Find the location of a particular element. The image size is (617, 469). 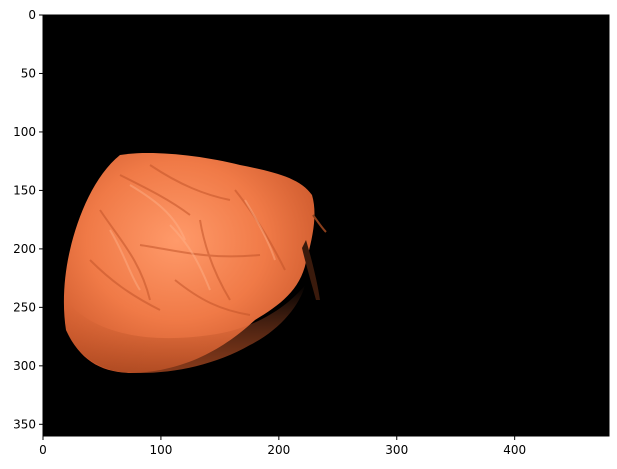

fabric-strand is located at coordinates (319, 223).